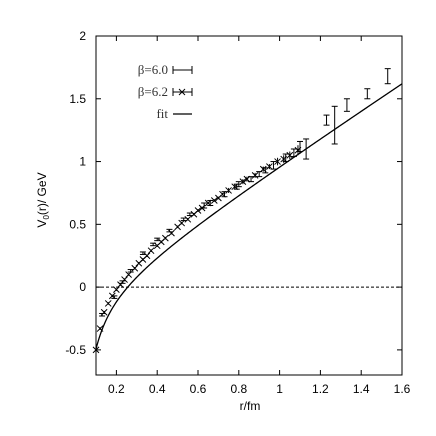 The image size is (436, 436). I want to click on y-axis-title: V0(r)/ GeV, so click(43, 199).